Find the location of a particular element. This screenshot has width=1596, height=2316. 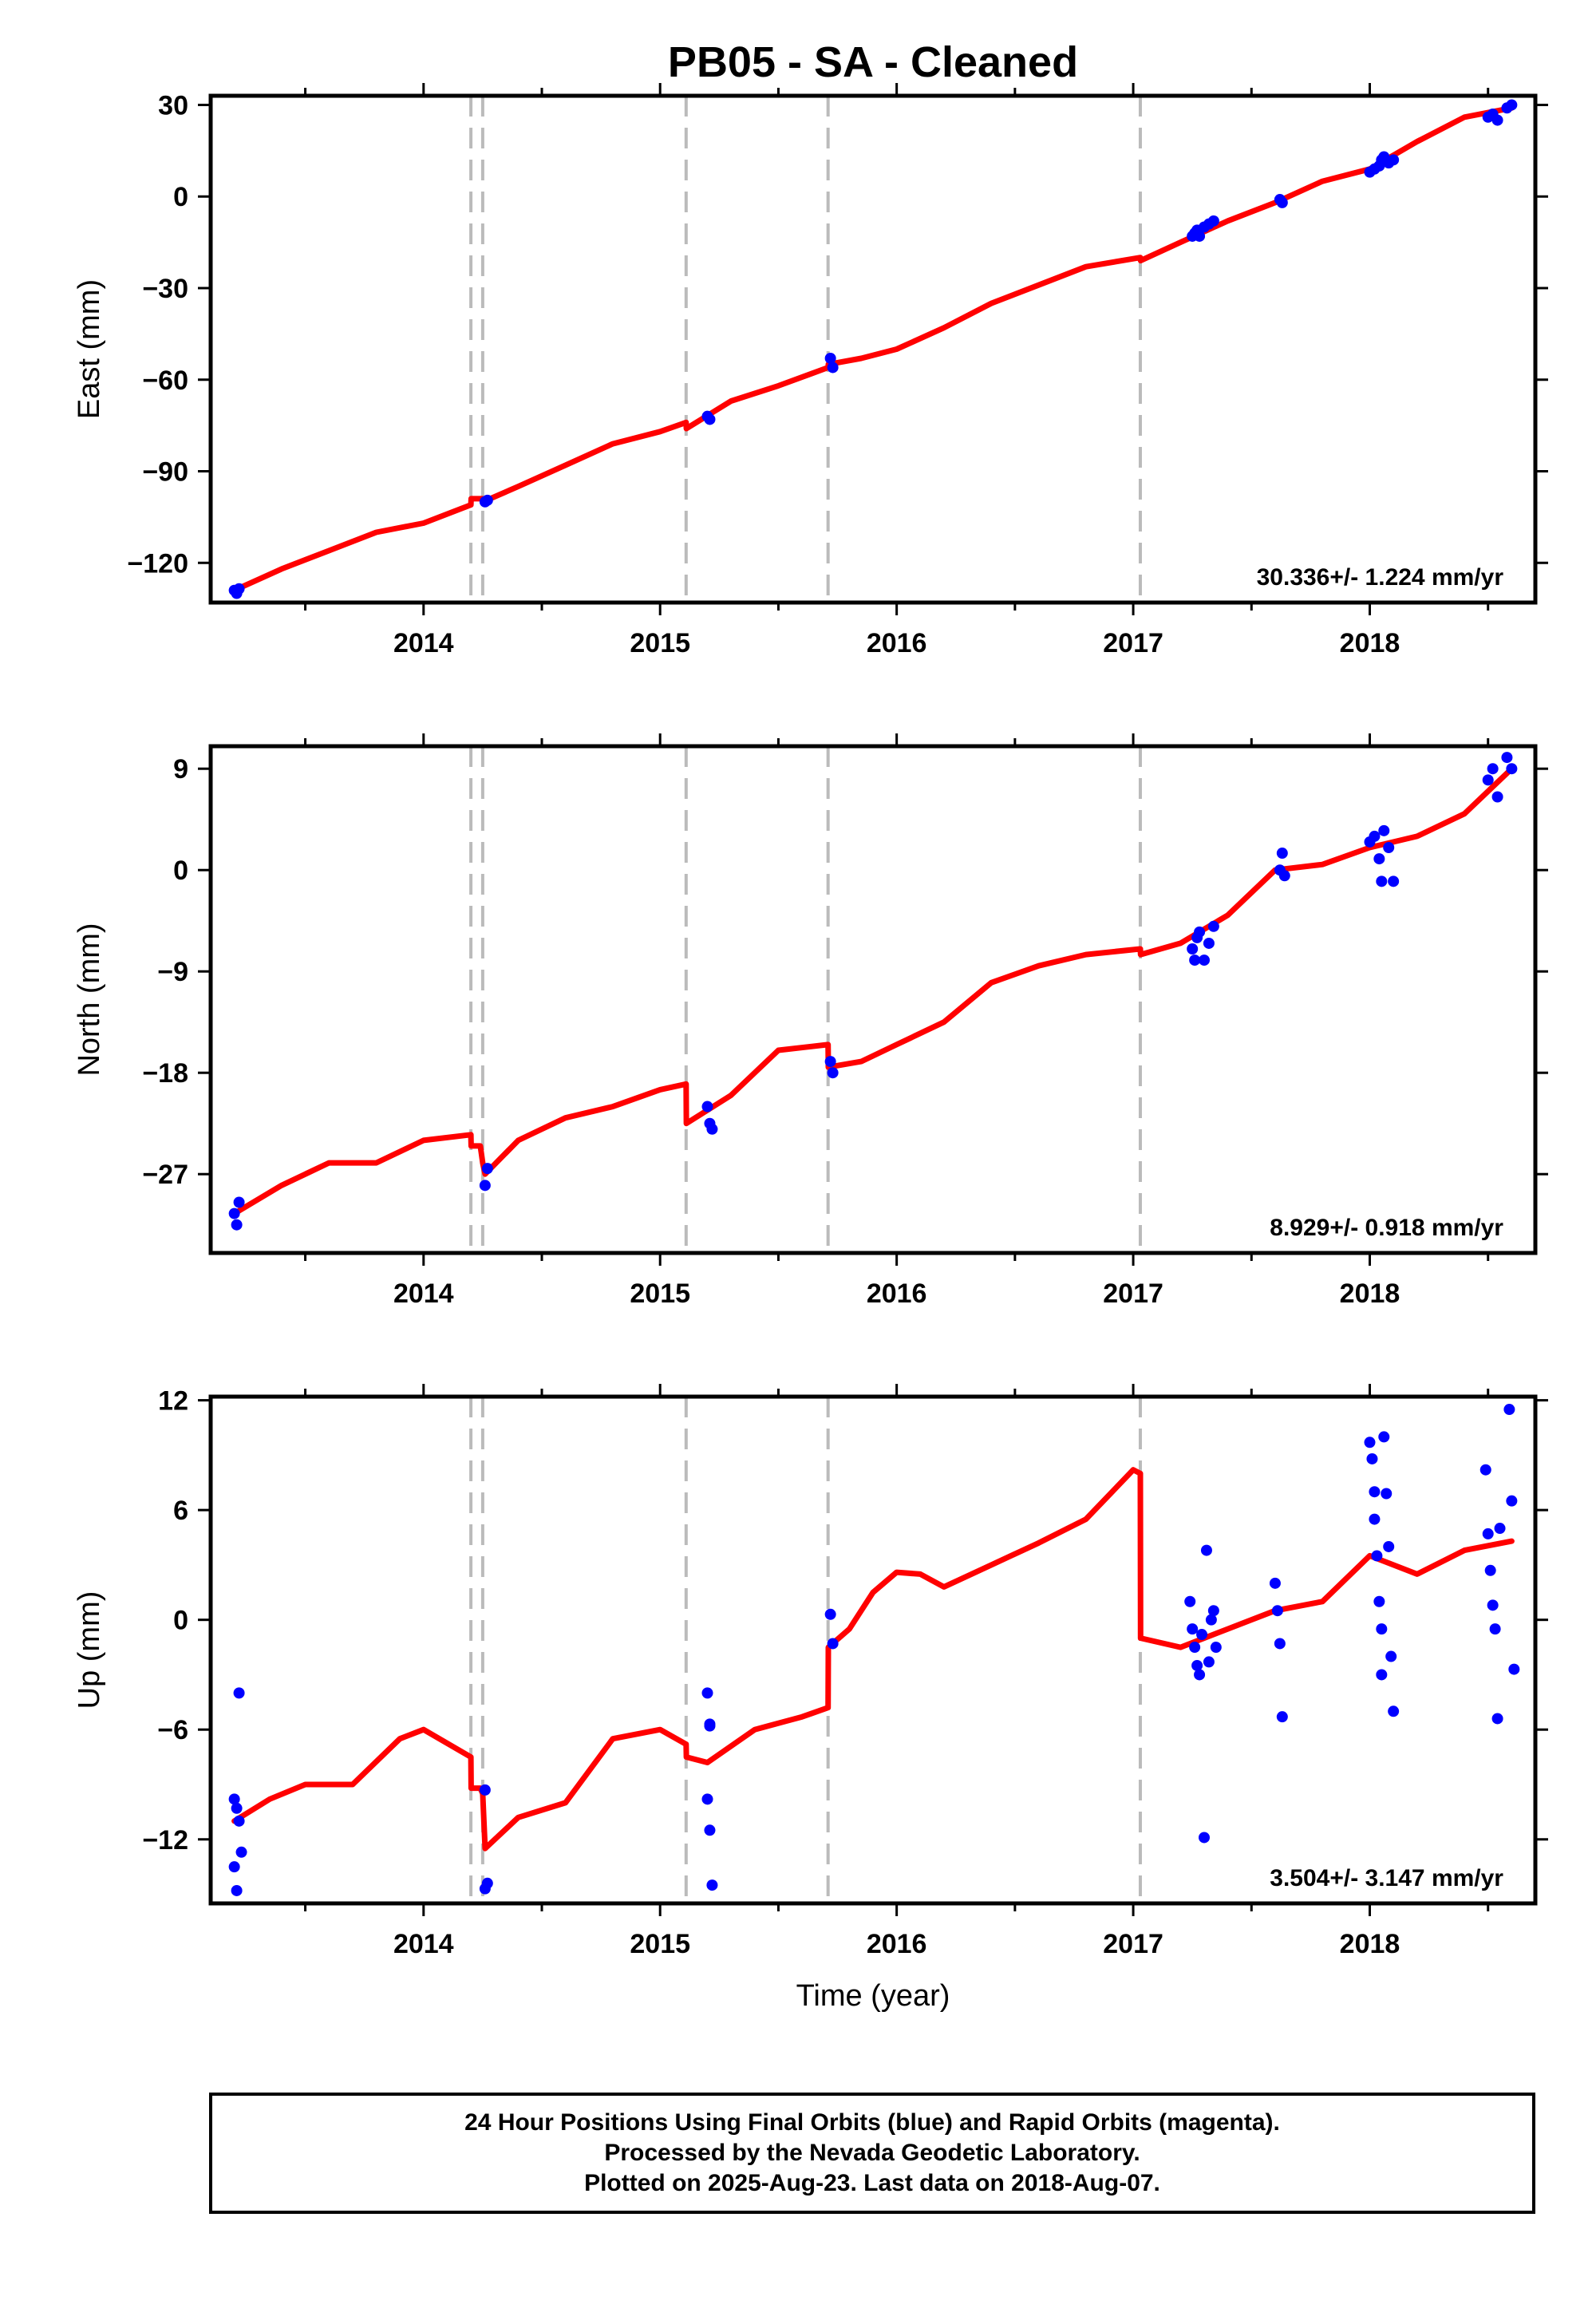

y-axis-label: Up (mm) is located at coordinates (89, 1650).